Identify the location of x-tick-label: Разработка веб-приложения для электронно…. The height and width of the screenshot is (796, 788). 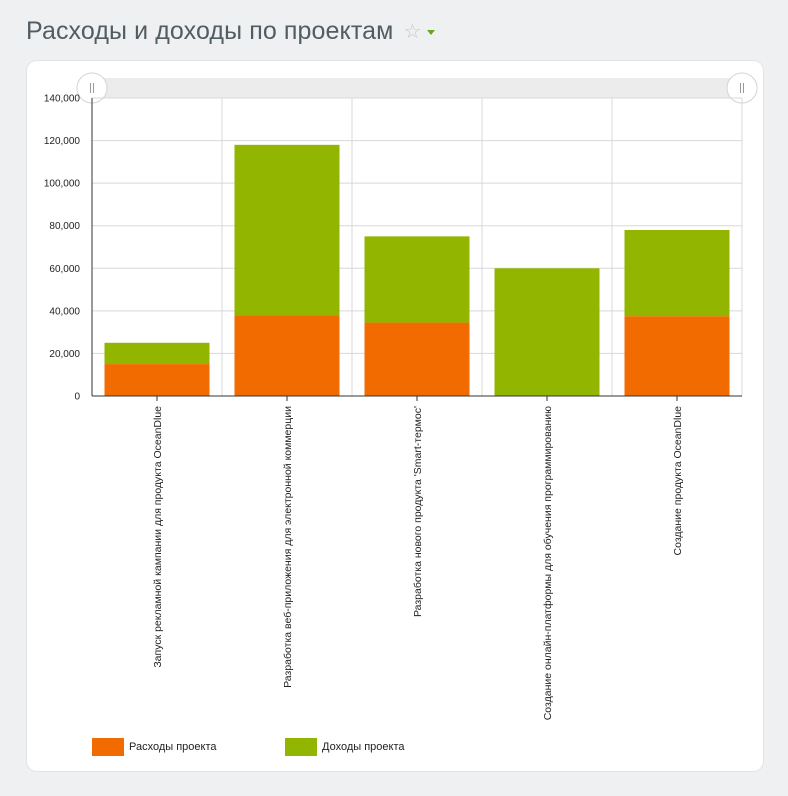
(288, 547).